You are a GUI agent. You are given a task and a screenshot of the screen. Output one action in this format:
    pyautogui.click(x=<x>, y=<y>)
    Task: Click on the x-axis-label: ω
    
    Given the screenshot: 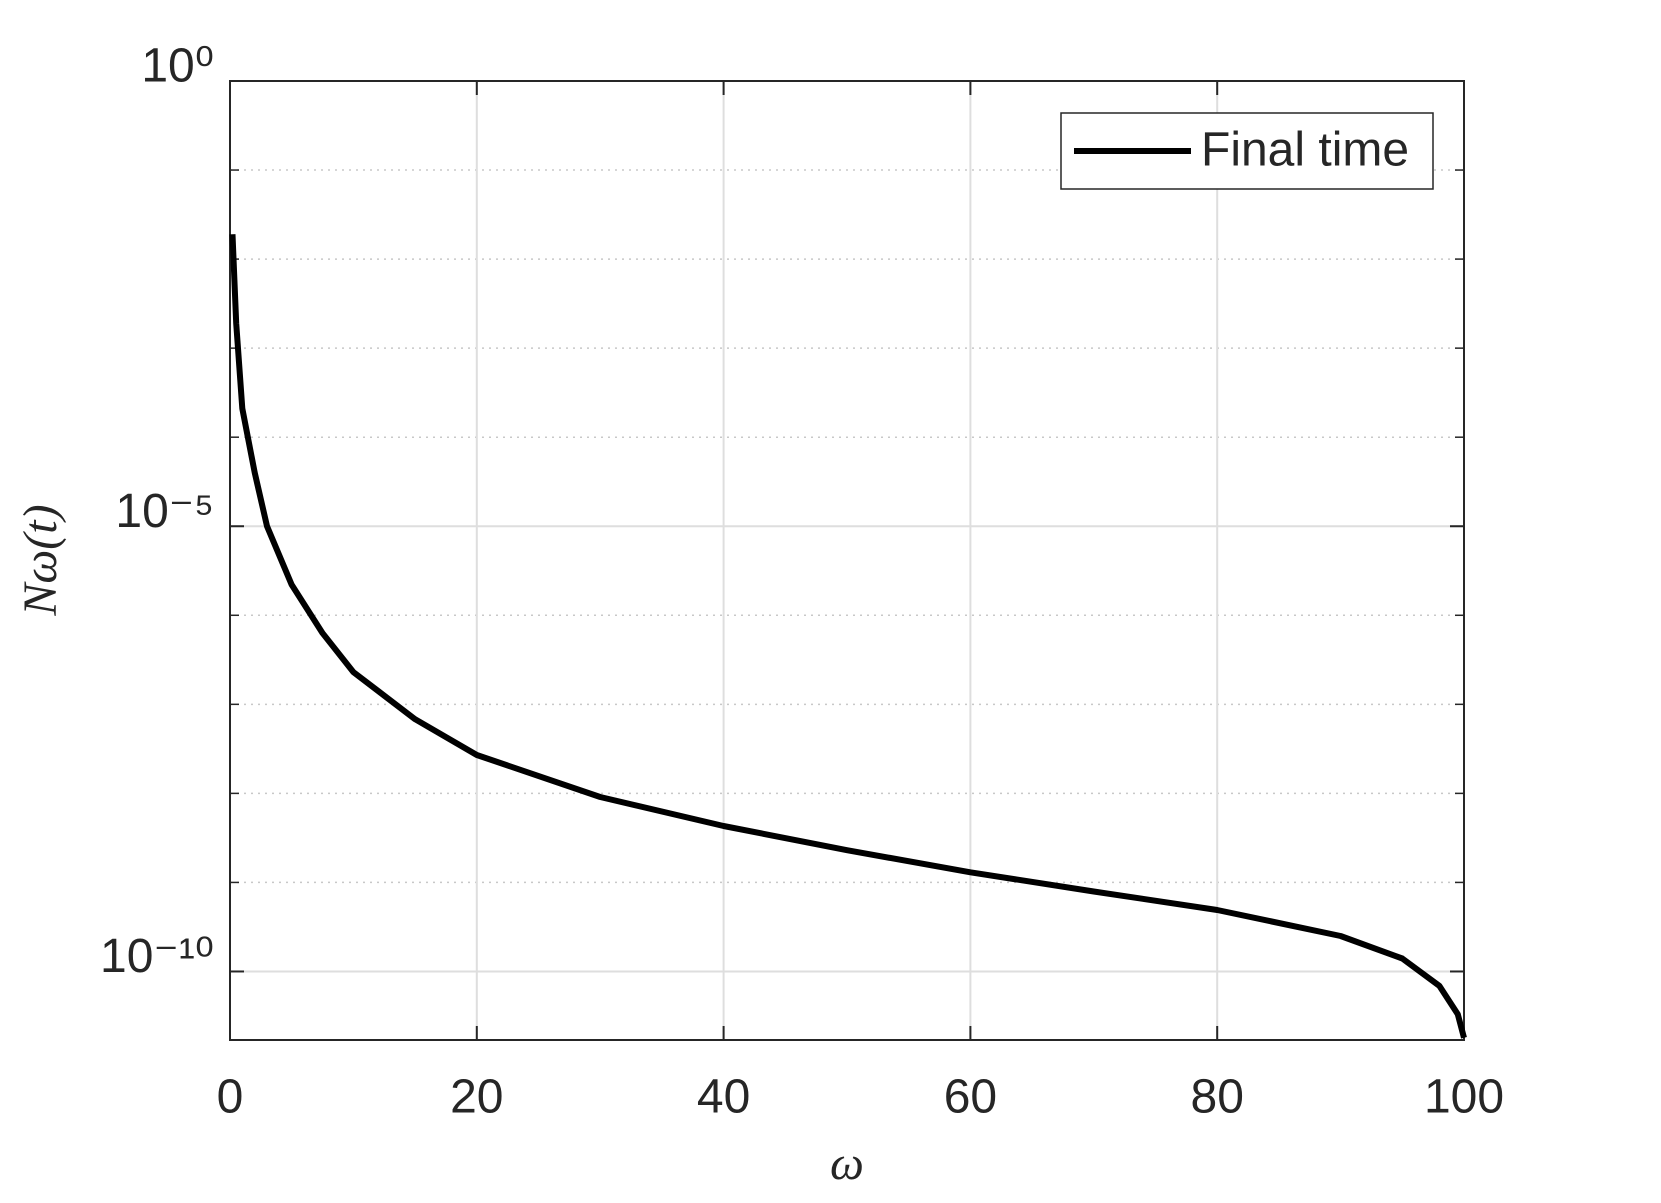 What is the action you would take?
    pyautogui.click(x=847, y=1163)
    